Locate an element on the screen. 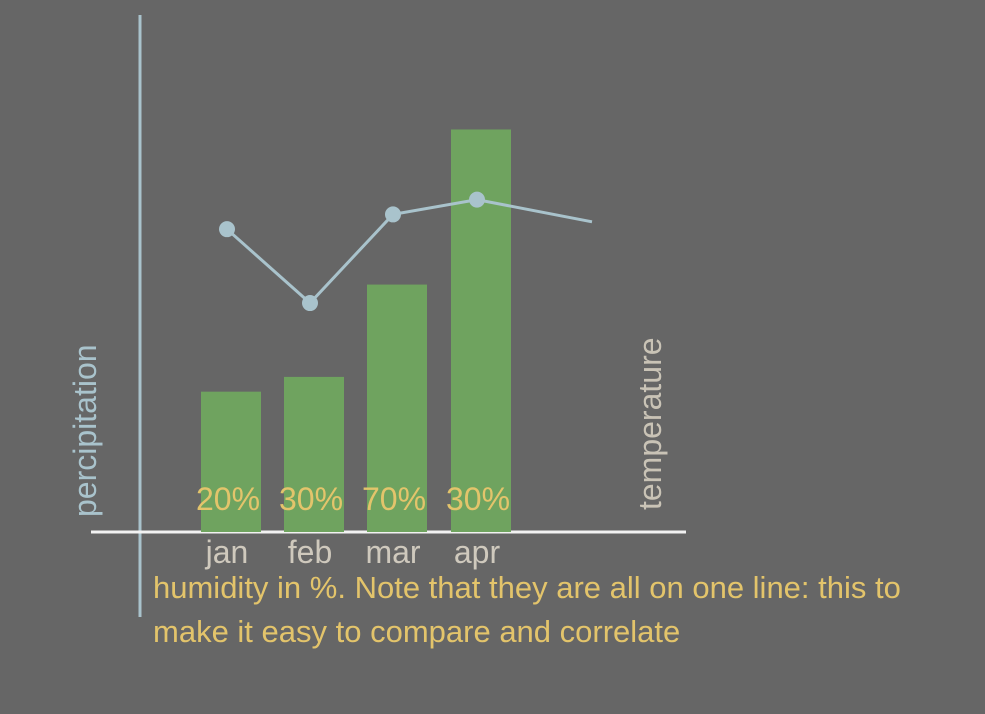 This screenshot has width=985, height=714. x-tick-label-mar: mar is located at coordinates (392, 552).